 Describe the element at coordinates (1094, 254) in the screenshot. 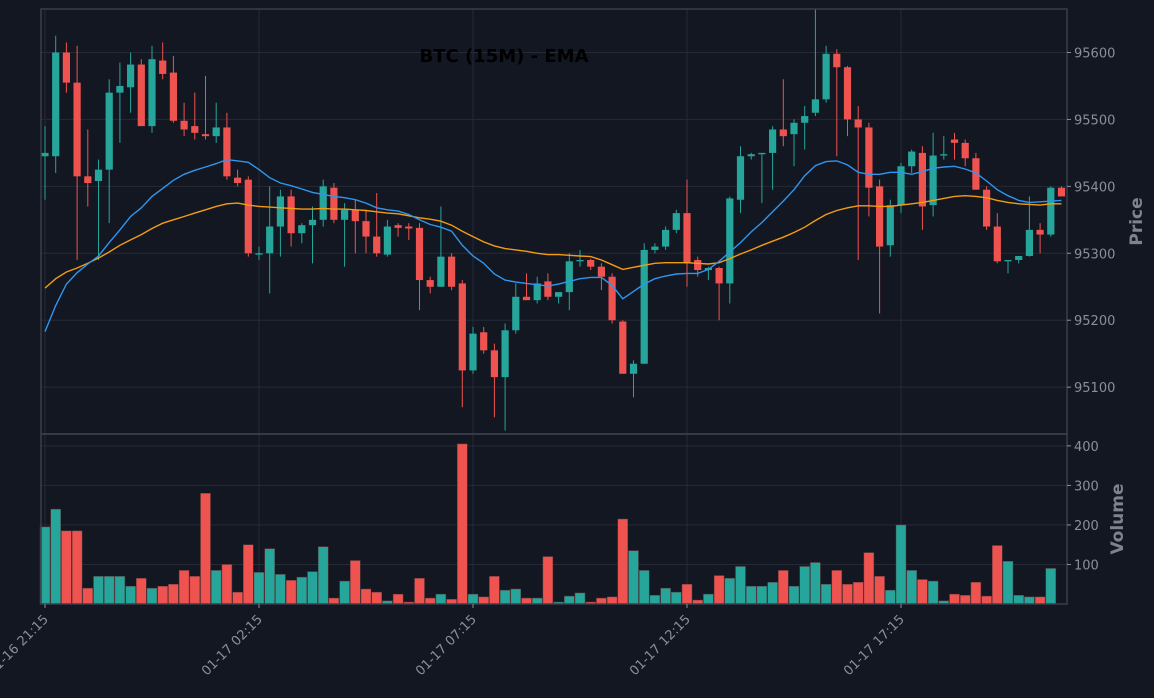

I see `price-tick-label: 95300` at that location.